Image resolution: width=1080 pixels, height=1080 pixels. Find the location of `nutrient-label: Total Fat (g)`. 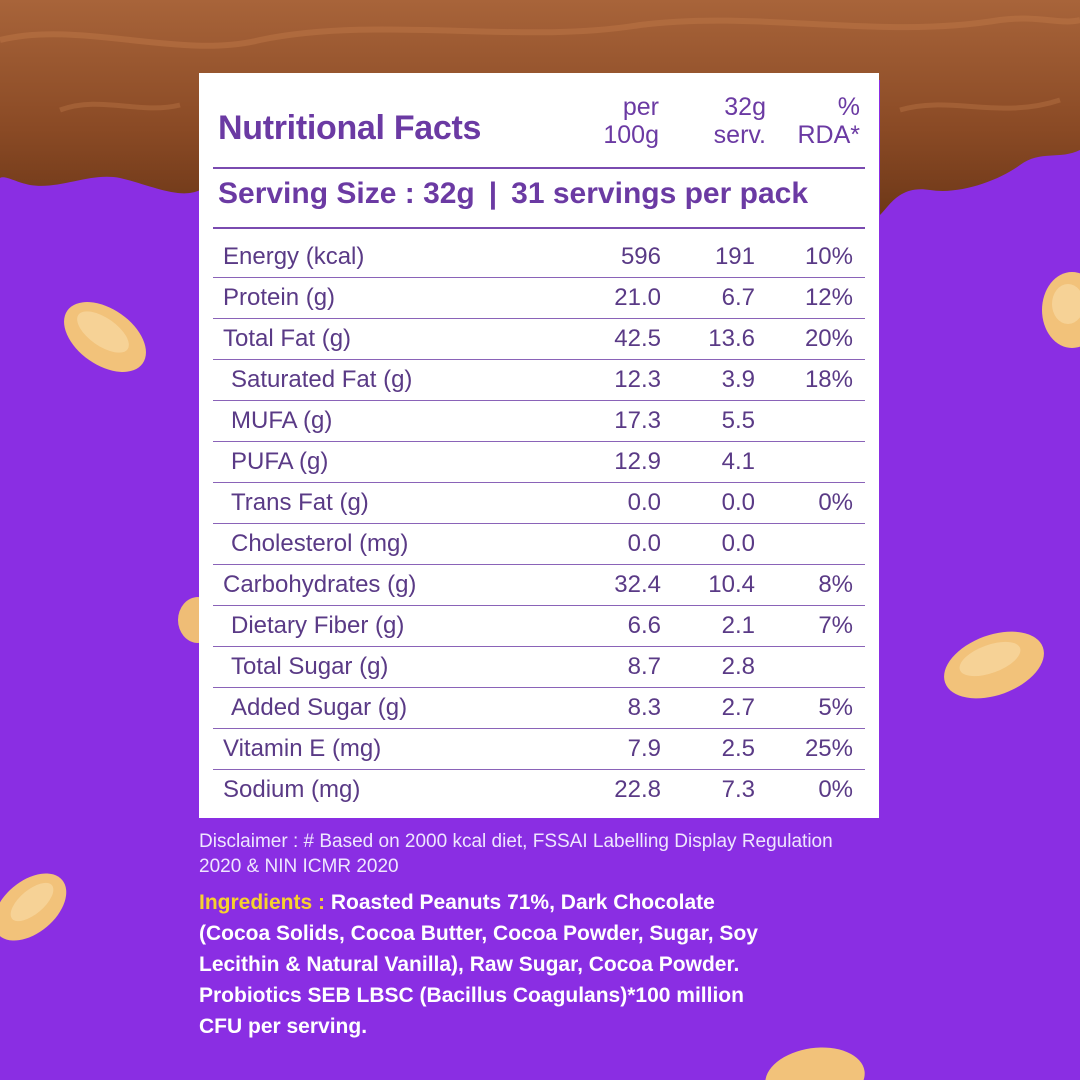

nutrient-label: Total Fat (g) is located at coordinates (287, 338).